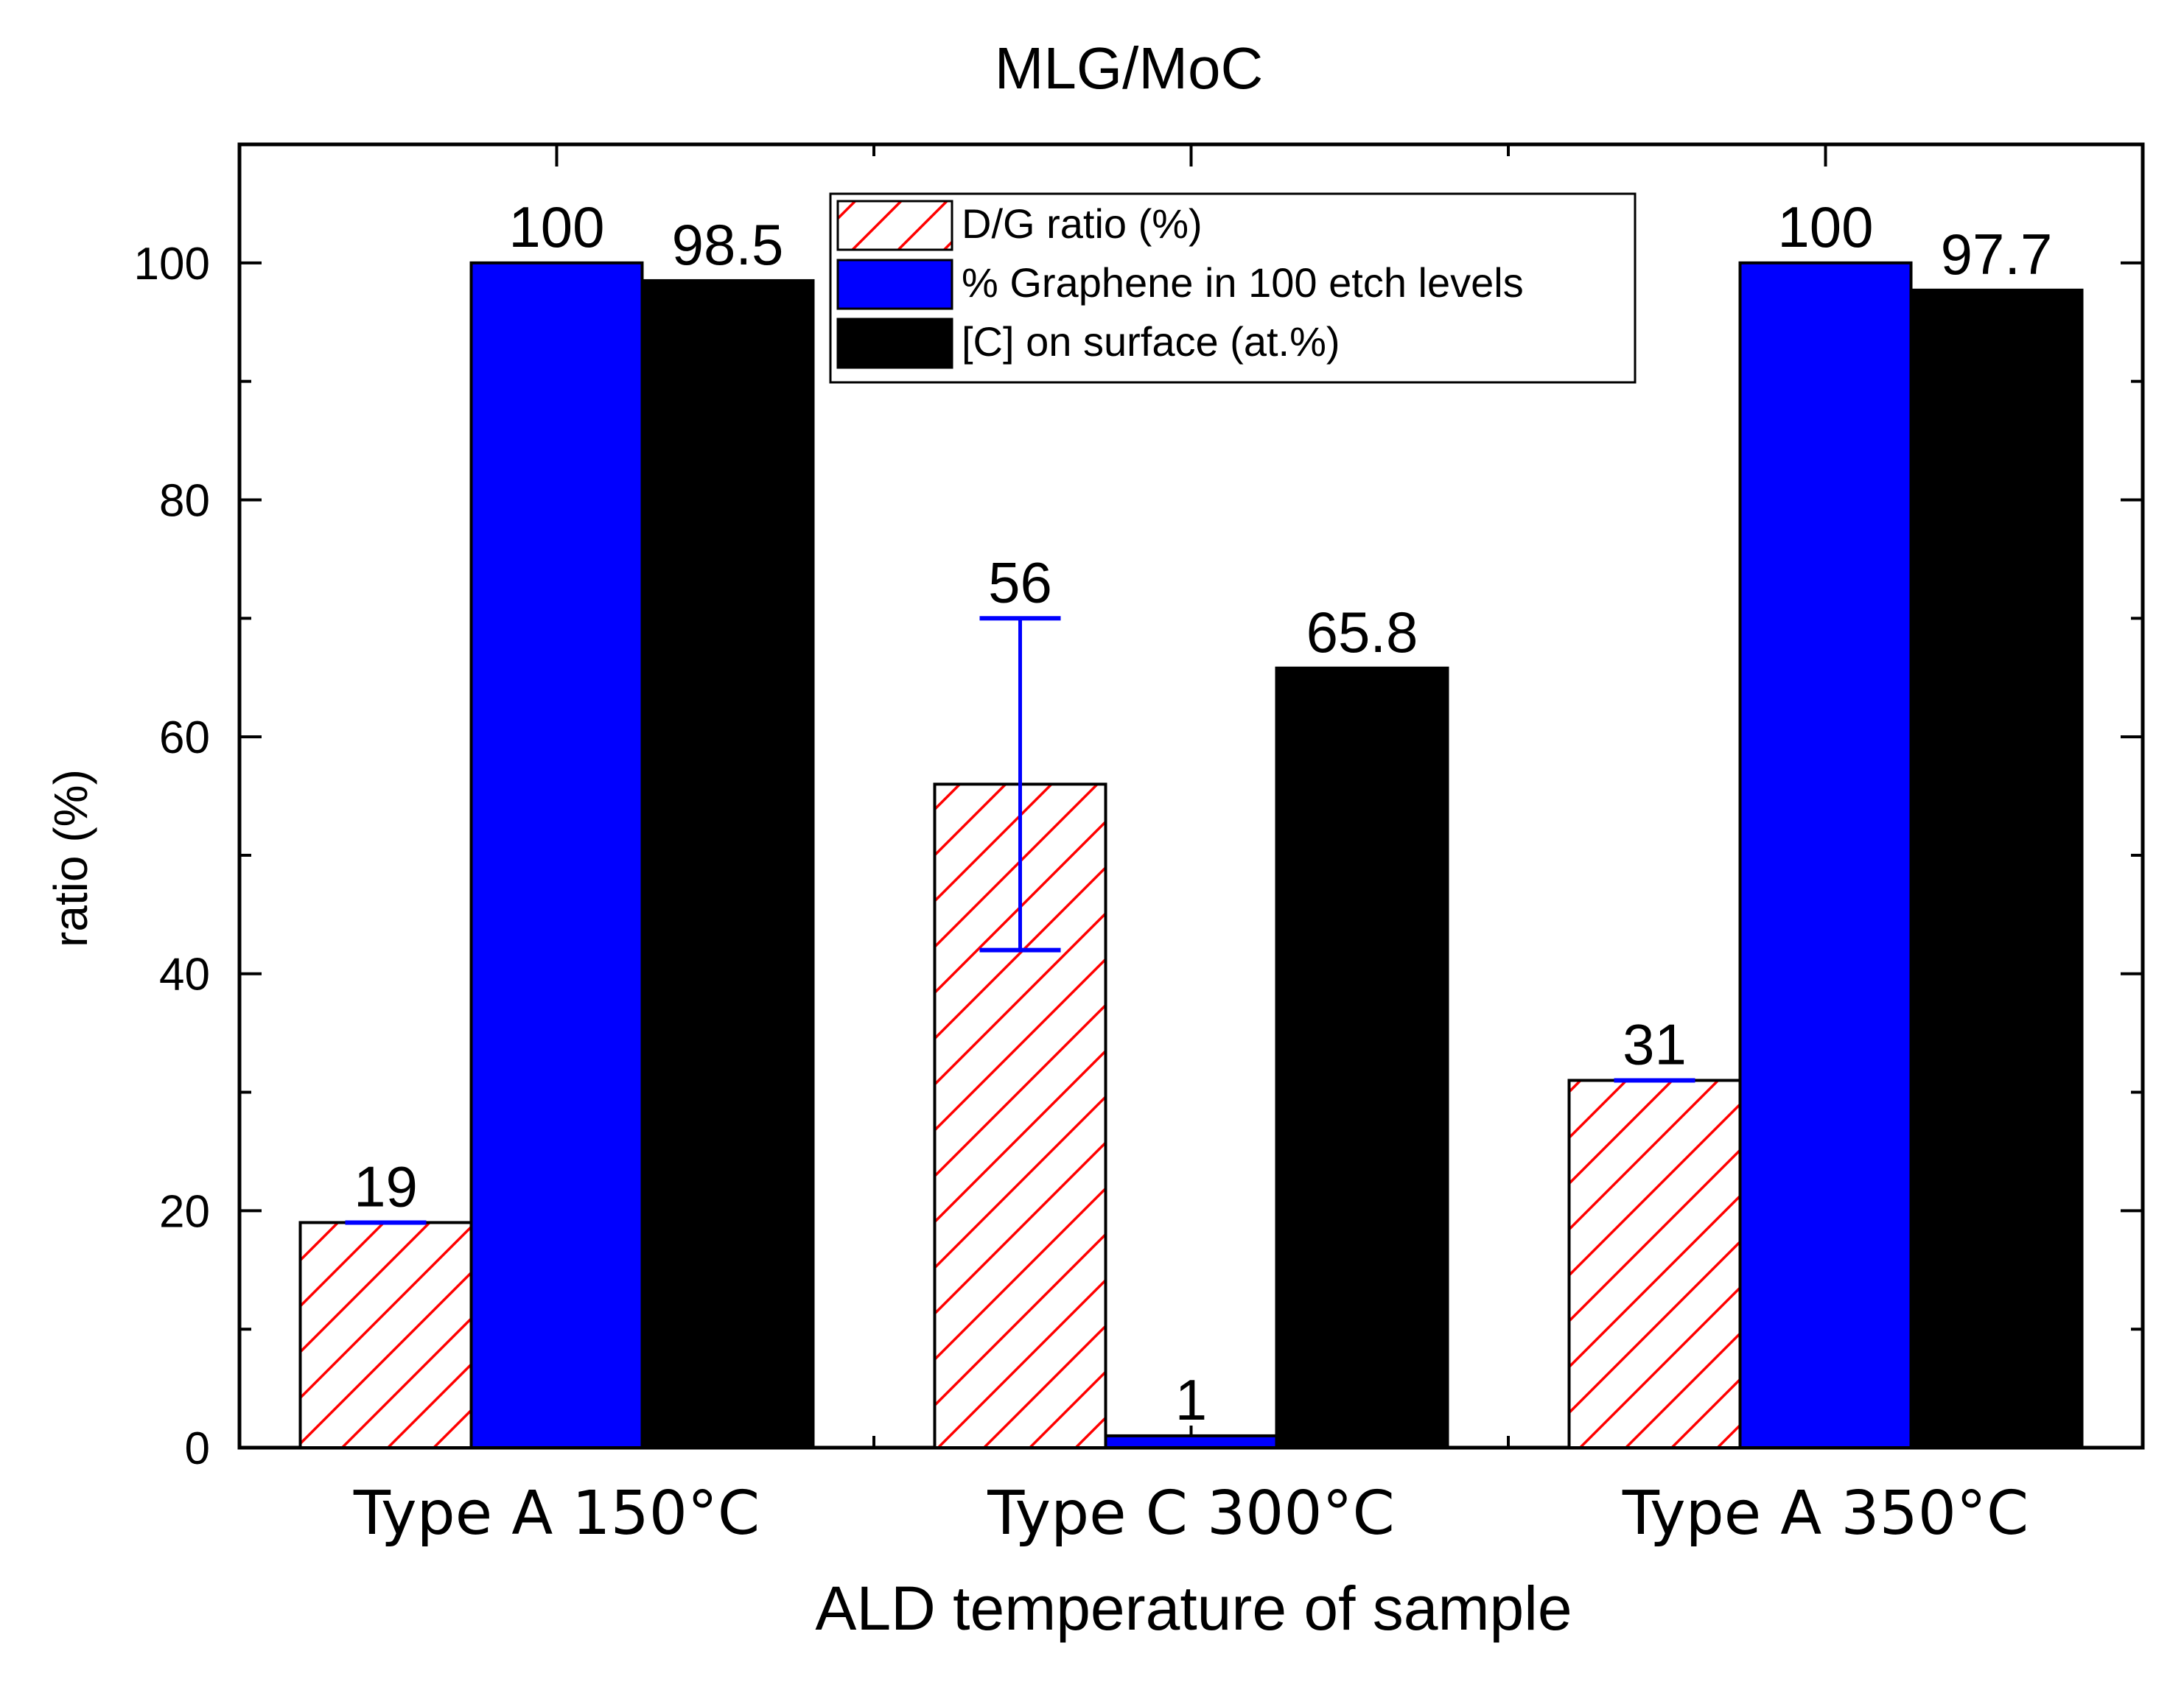 The width and height of the screenshot is (2184, 1693). I want to click on data-label: 19, so click(386, 1186).